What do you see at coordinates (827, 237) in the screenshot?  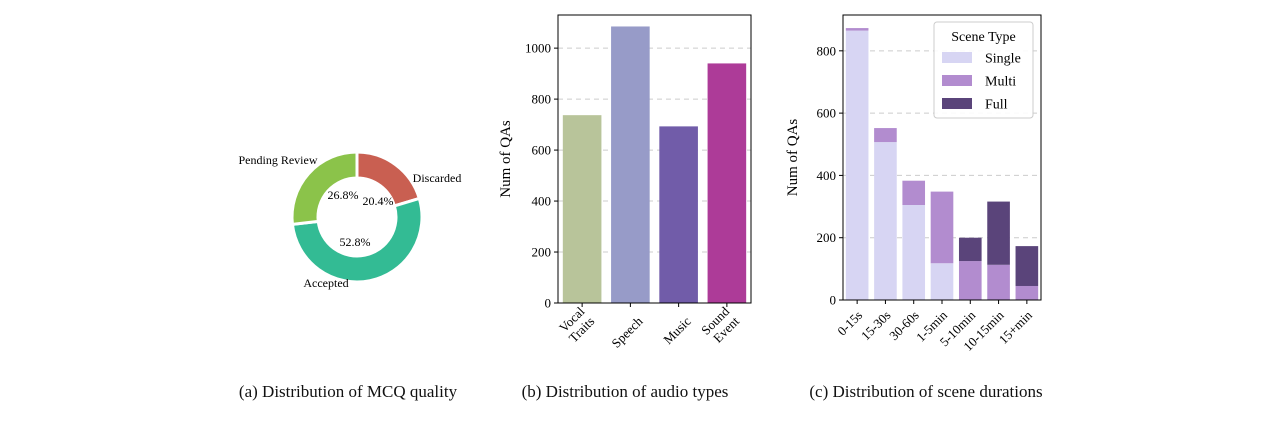 I see `chart-c-ytick-label: 200` at bounding box center [827, 237].